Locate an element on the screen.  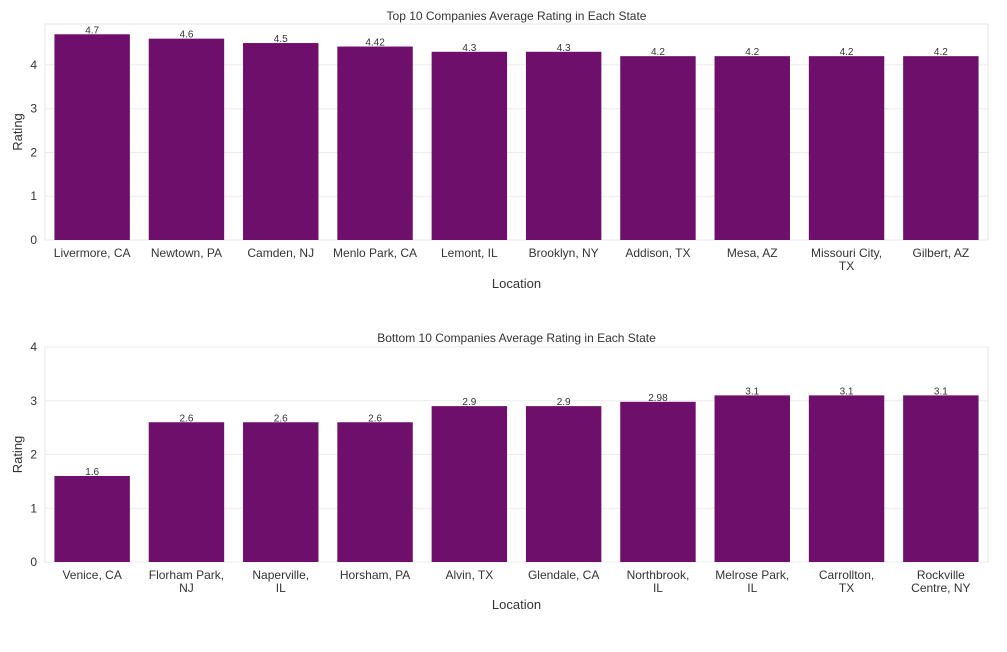
x-tick-label-line: Lemont, IL is located at coordinates (469, 253).